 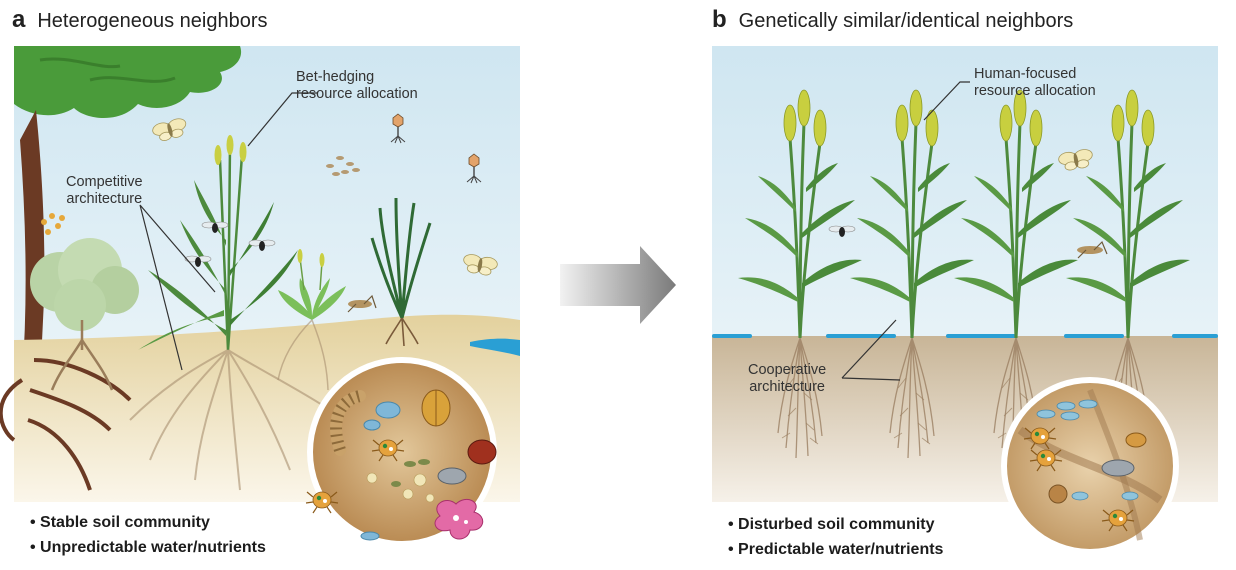 What do you see at coordinates (482, 452) in the screenshot?
I see `red-mite-icon` at bounding box center [482, 452].